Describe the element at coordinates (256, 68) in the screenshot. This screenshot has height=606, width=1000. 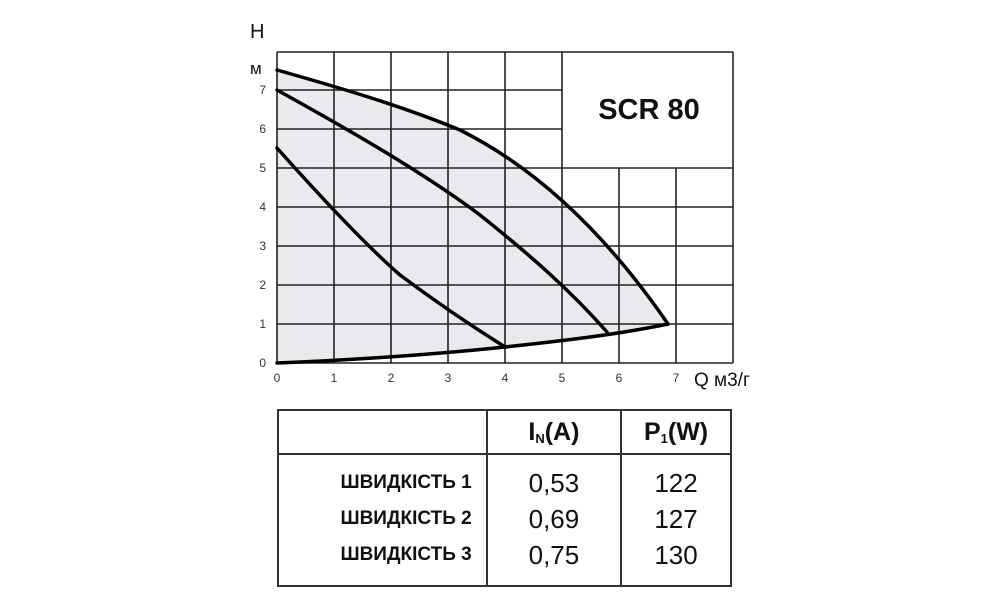
I see `y-axis-unit: м` at that location.